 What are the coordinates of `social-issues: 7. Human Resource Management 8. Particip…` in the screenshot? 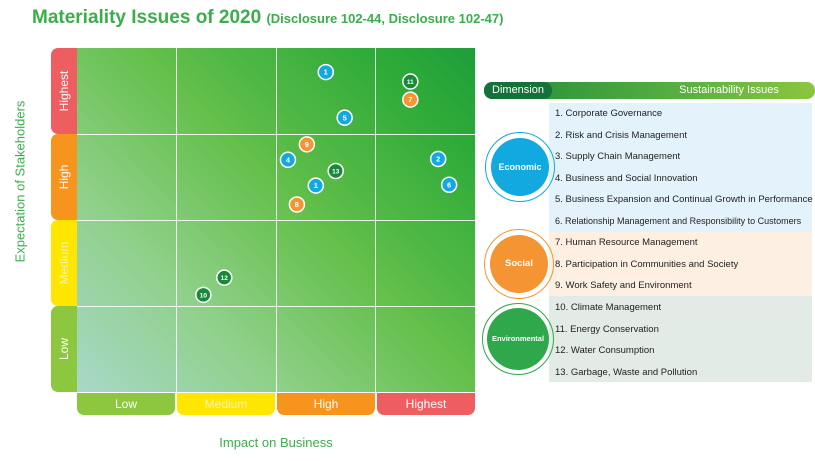 It's located at (680, 264).